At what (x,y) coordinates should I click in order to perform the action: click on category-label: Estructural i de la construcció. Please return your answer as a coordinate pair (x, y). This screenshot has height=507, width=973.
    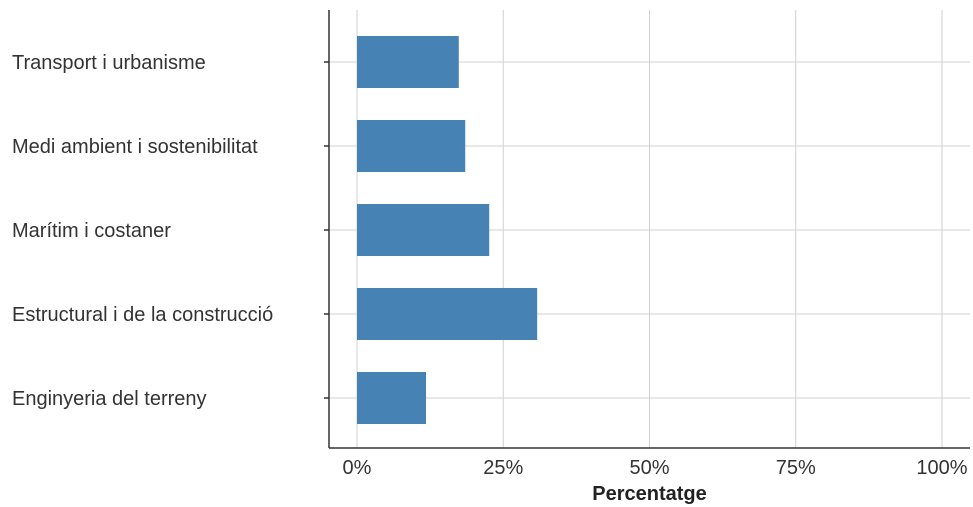
    Looking at the image, I should click on (142, 315).